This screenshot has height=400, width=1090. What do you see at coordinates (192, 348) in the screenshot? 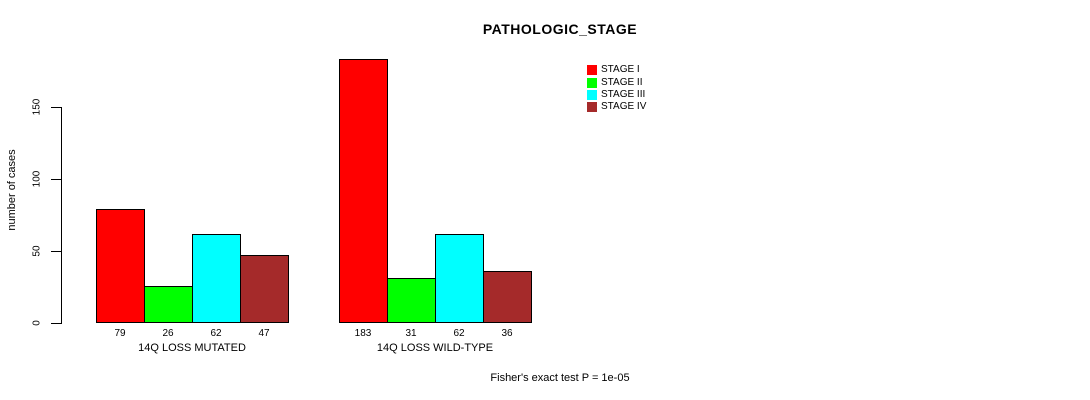
I see `group-label: 14Q LOSS MUTATED` at bounding box center [192, 348].